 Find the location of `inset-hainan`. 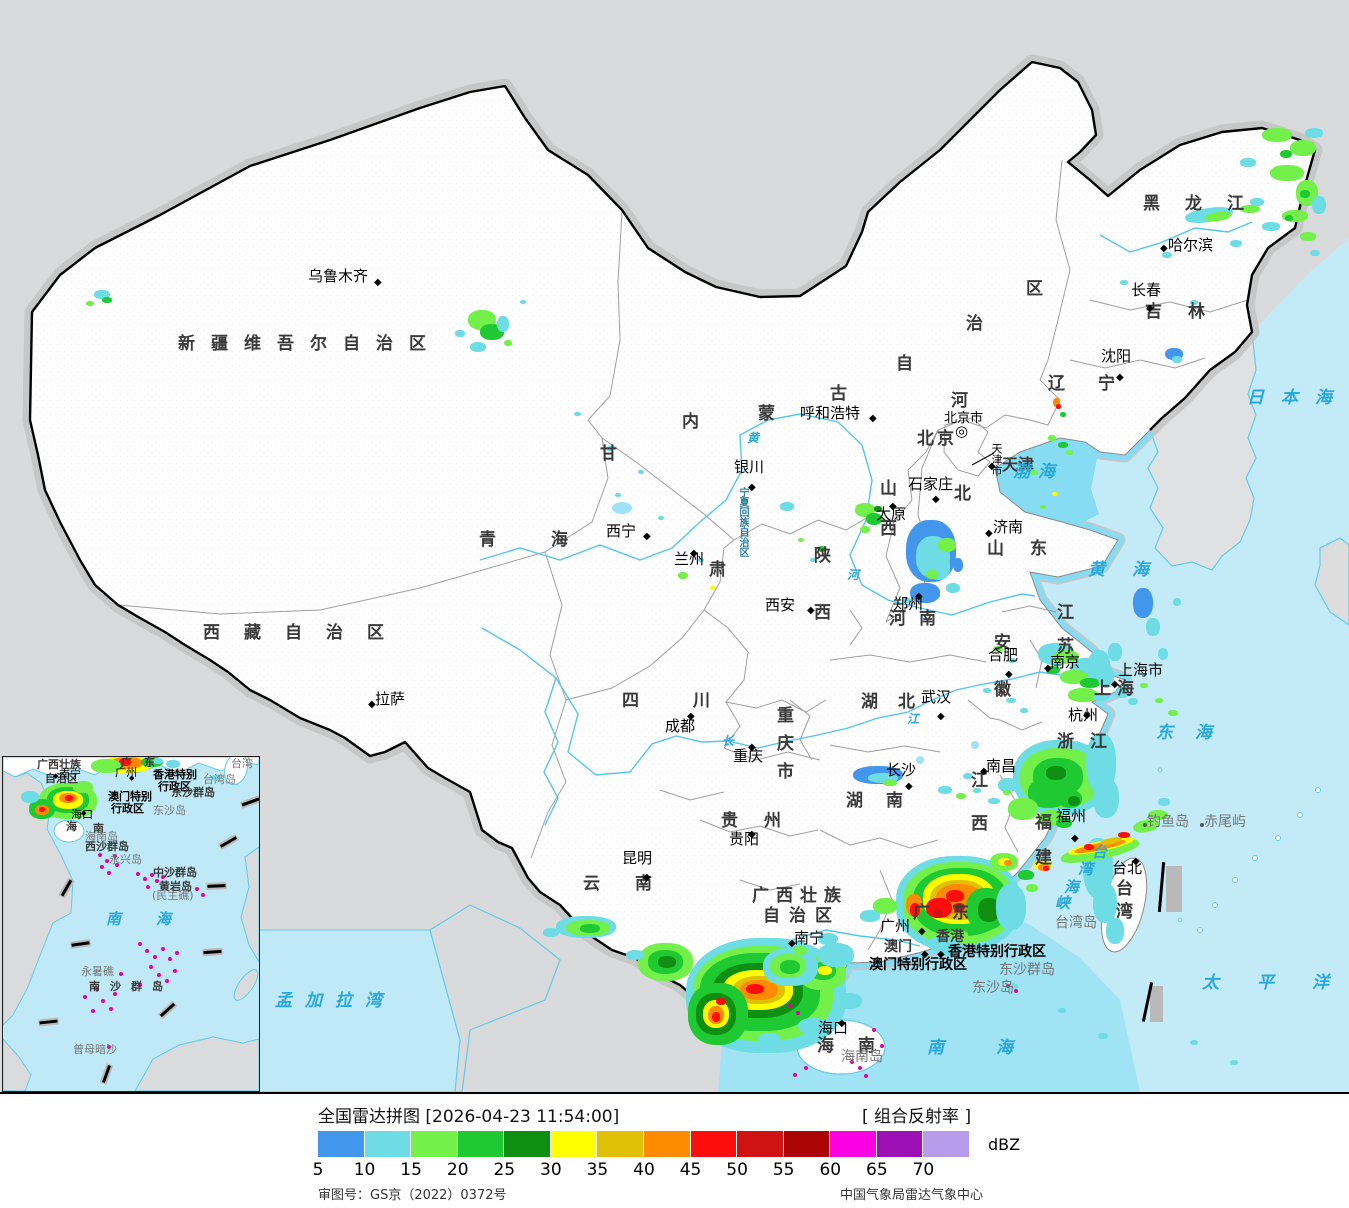

inset-hainan is located at coordinates (69, 831).